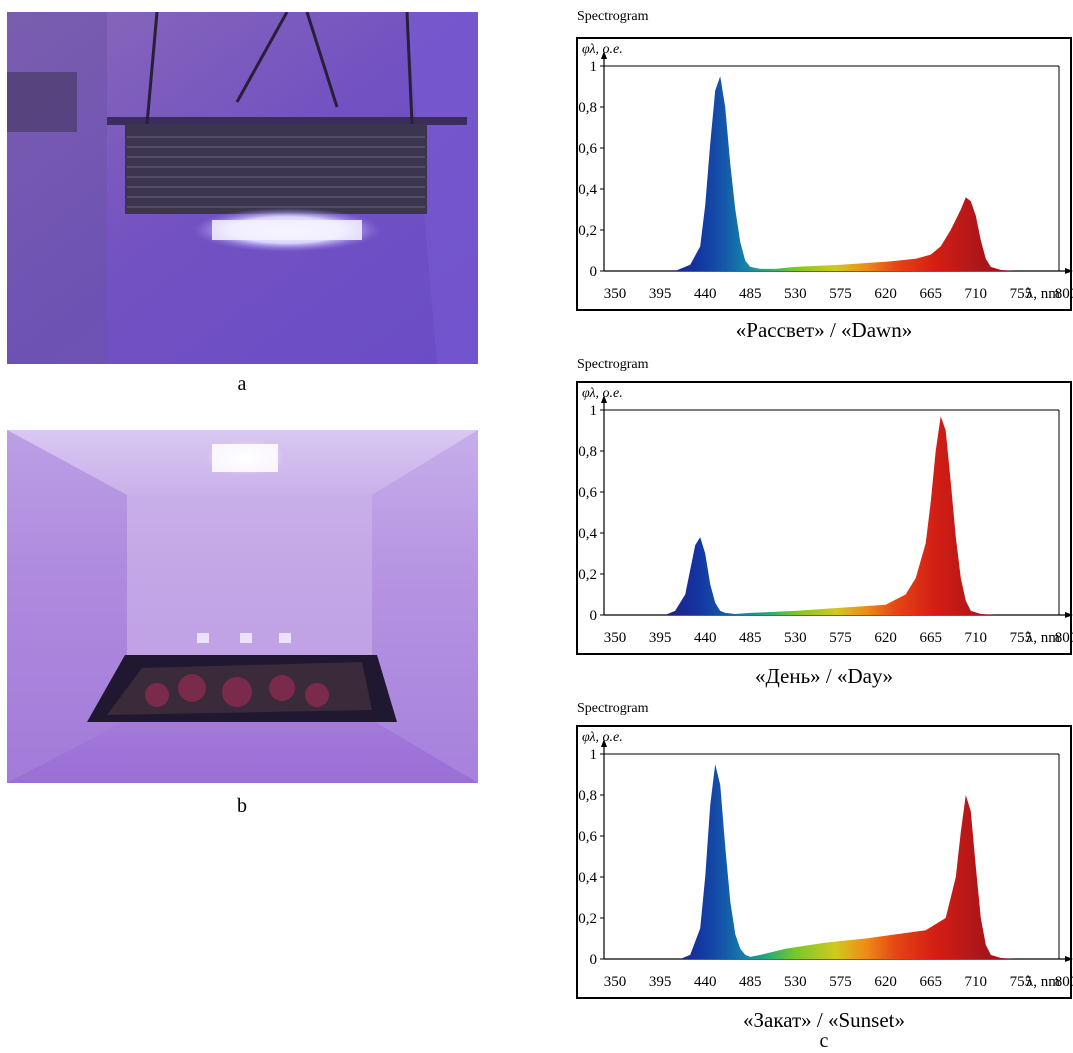 The image size is (1073, 1053). What do you see at coordinates (242, 384) in the screenshot?
I see `photo-a-caption: a` at bounding box center [242, 384].